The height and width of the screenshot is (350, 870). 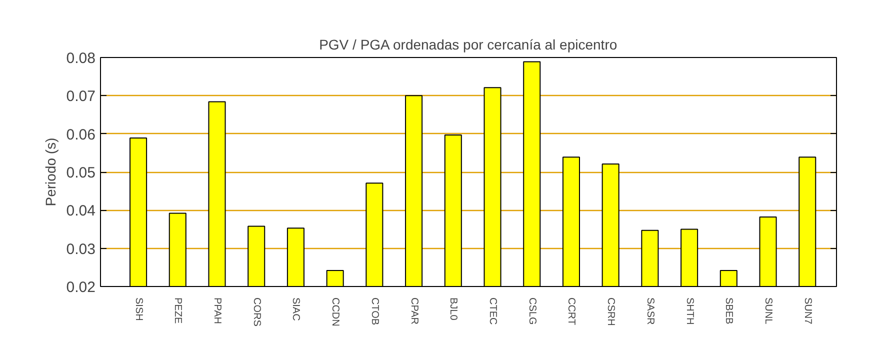 I want to click on x-tick-label: SIAC, so click(x=296, y=309).